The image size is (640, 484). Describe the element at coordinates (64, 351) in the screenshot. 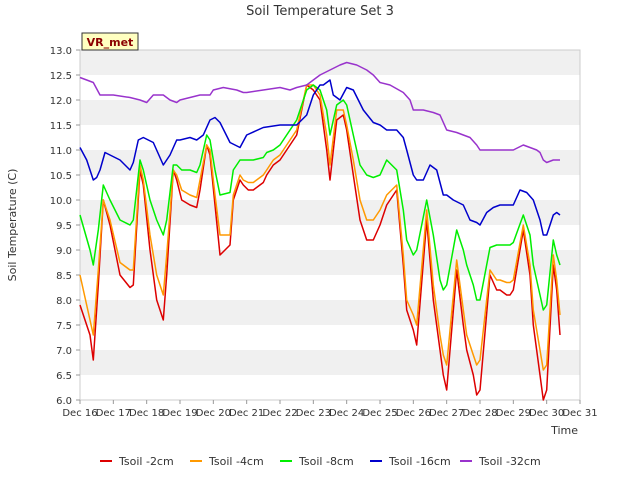

I see `y-tick-label: 7.0` at that location.